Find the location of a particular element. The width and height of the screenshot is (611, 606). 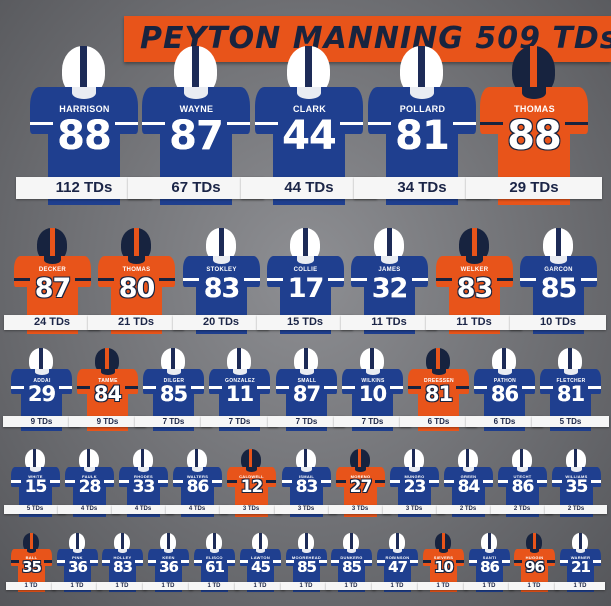

jersey-number: 83 is located at coordinates (123, 567).